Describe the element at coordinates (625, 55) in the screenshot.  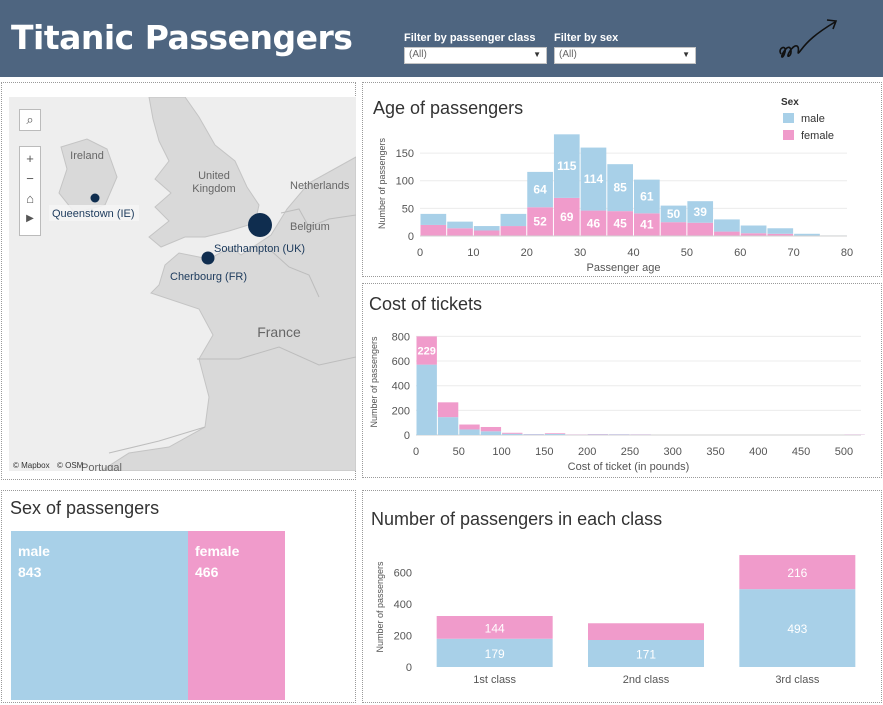
I see `filter-sex-select: (All) ▼` at that location.